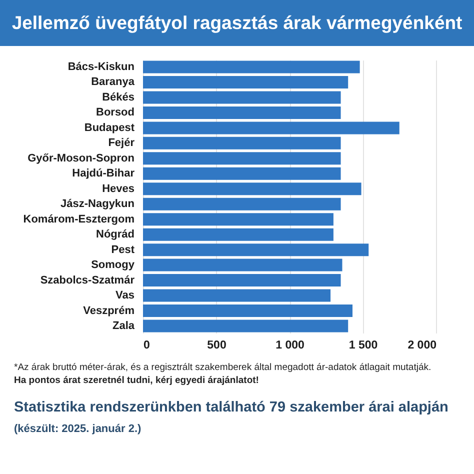 The height and width of the screenshot is (474, 474). What do you see at coordinates (216, 346) in the screenshot?
I see `x-tick-label: 500` at bounding box center [216, 346].